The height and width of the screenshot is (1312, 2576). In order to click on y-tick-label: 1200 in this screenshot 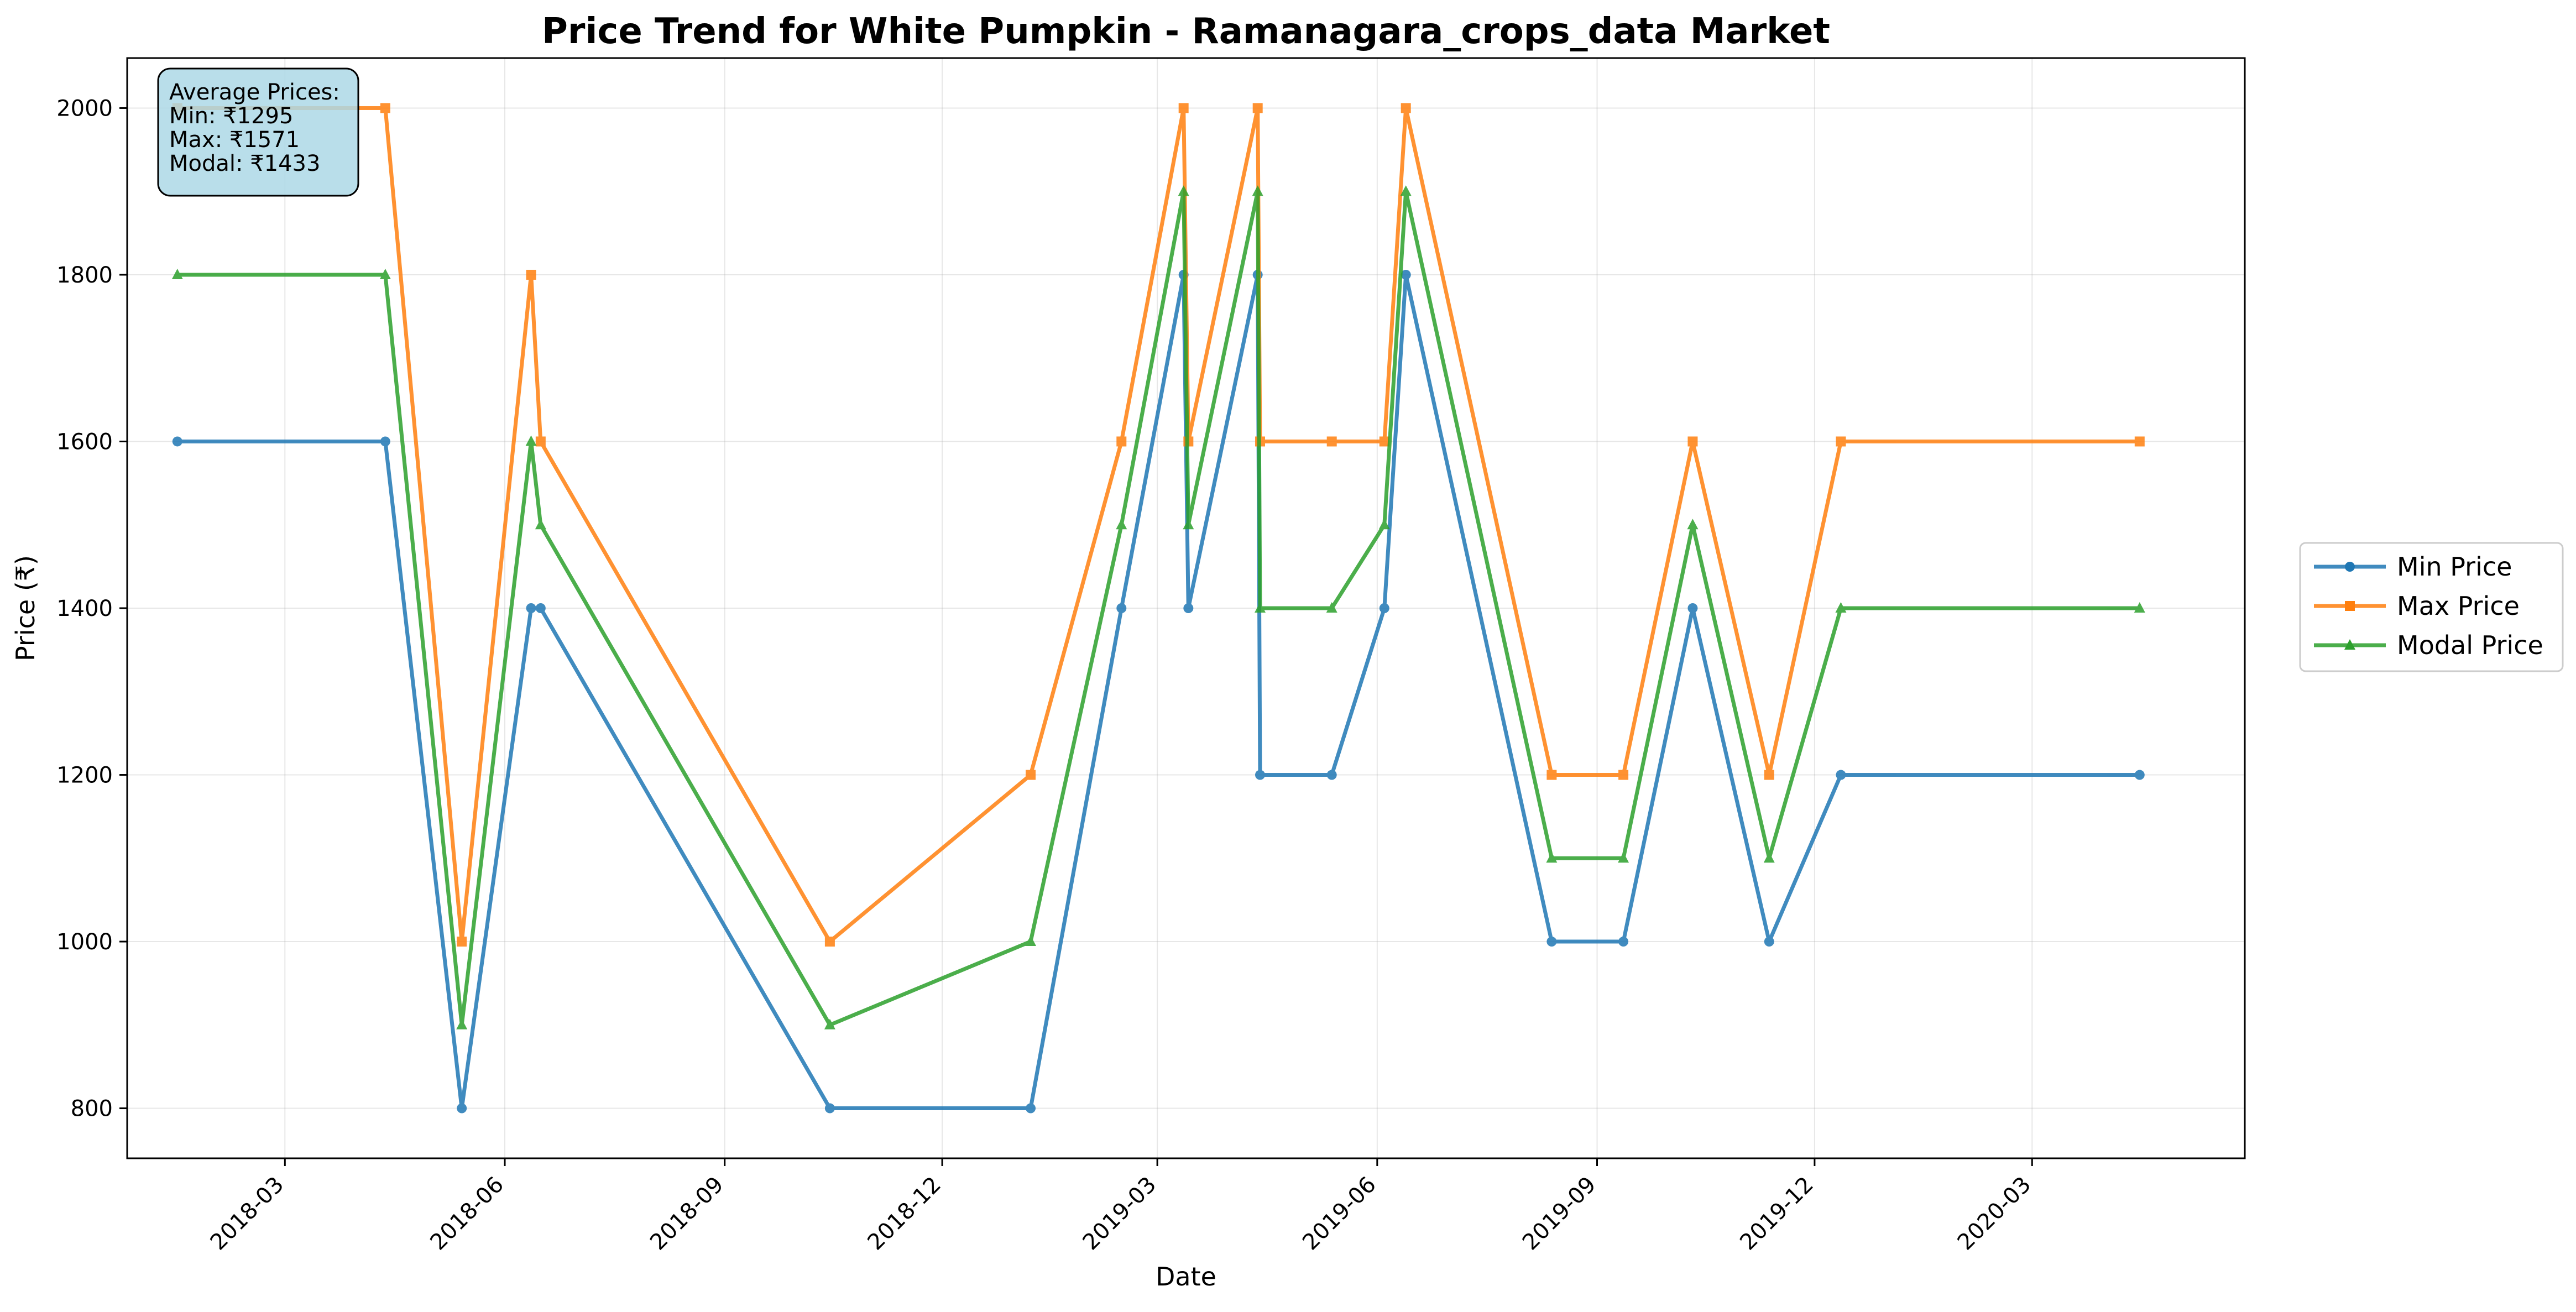, I will do `click(84, 775)`.